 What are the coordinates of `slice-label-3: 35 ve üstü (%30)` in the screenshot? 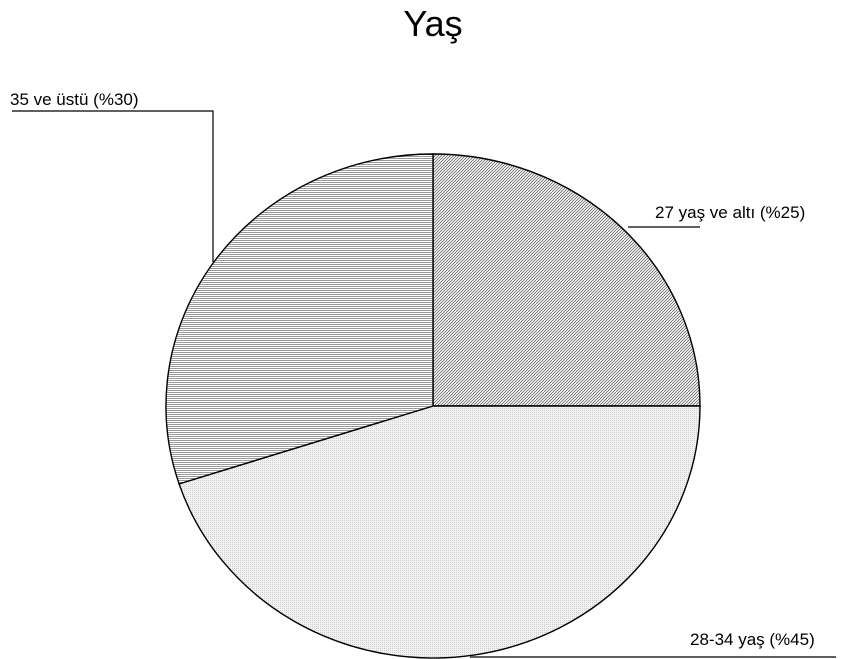 It's located at (74, 99).